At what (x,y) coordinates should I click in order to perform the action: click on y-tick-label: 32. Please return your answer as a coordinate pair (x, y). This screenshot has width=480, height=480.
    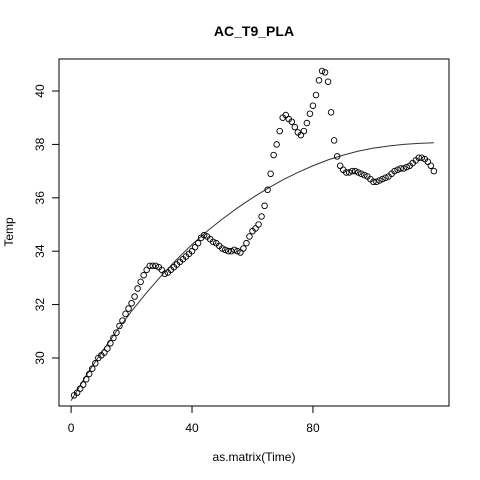
    Looking at the image, I should click on (40, 305).